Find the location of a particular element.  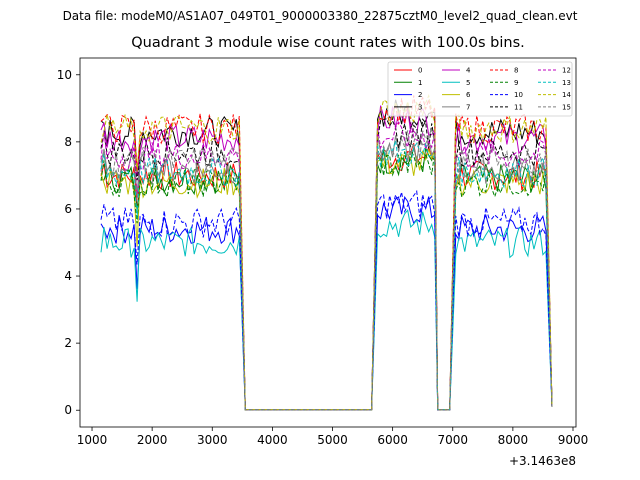

y-tick-label: 10 is located at coordinates (64, 75).